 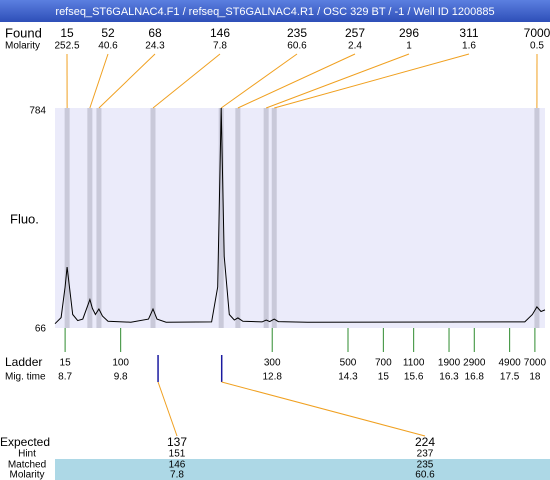 What do you see at coordinates (297, 46) in the screenshot?
I see `found-molarity: 60.6` at bounding box center [297, 46].